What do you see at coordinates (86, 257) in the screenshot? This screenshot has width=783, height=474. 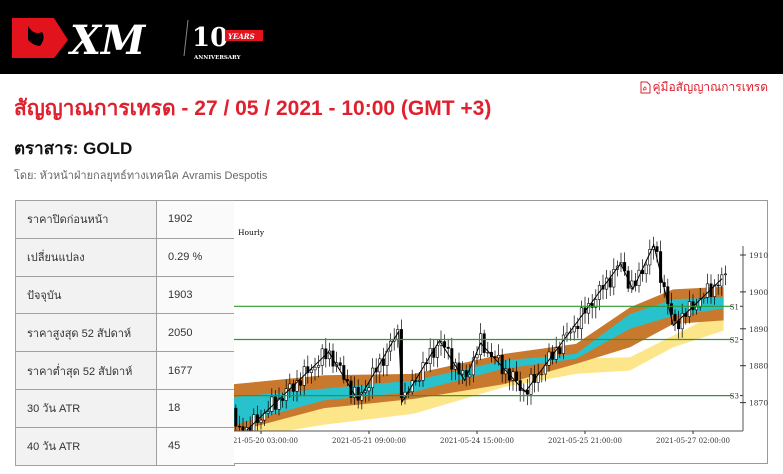 I see `row-label: เปลี่ยนแปลง` at bounding box center [86, 257].